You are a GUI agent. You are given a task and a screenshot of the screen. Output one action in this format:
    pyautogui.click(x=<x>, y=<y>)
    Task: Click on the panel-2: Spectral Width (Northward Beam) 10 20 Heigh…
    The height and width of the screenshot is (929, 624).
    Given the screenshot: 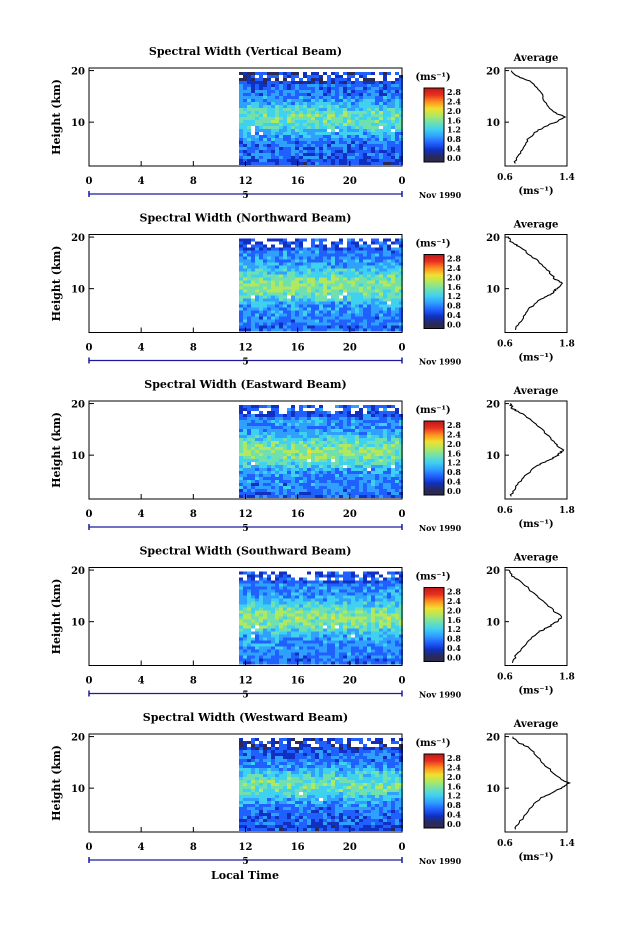 What is the action you would take?
    pyautogui.click(x=312, y=290)
    